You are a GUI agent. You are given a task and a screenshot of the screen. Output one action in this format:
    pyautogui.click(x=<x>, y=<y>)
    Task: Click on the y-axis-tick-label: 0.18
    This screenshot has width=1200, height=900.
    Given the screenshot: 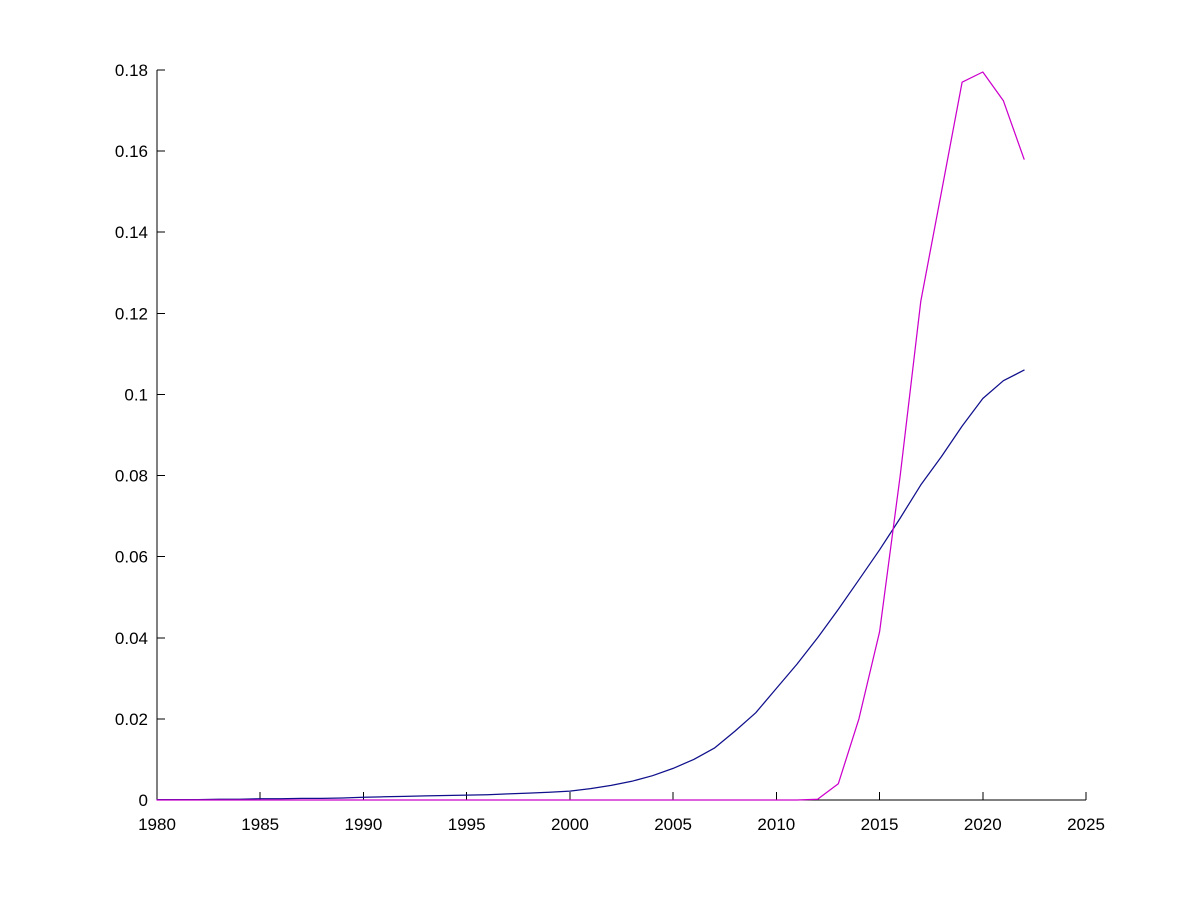 What is the action you would take?
    pyautogui.click(x=131, y=70)
    